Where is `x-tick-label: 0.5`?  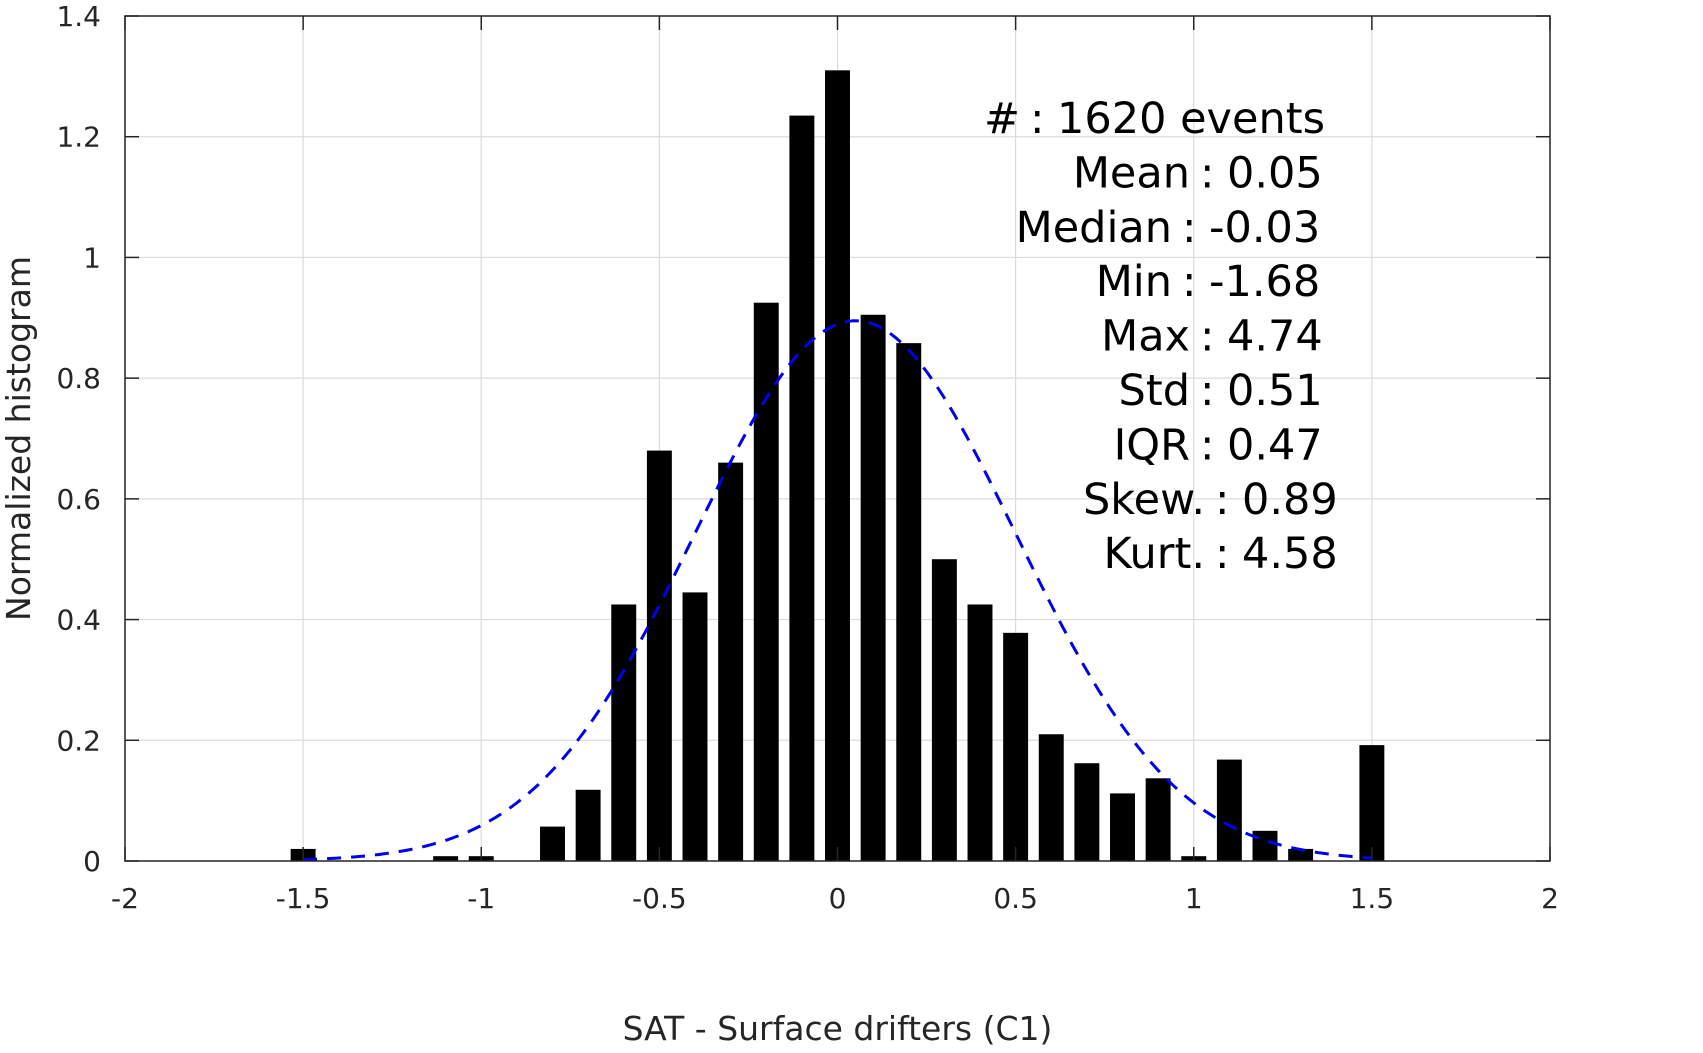 x-tick-label: 0.5 is located at coordinates (1015, 898).